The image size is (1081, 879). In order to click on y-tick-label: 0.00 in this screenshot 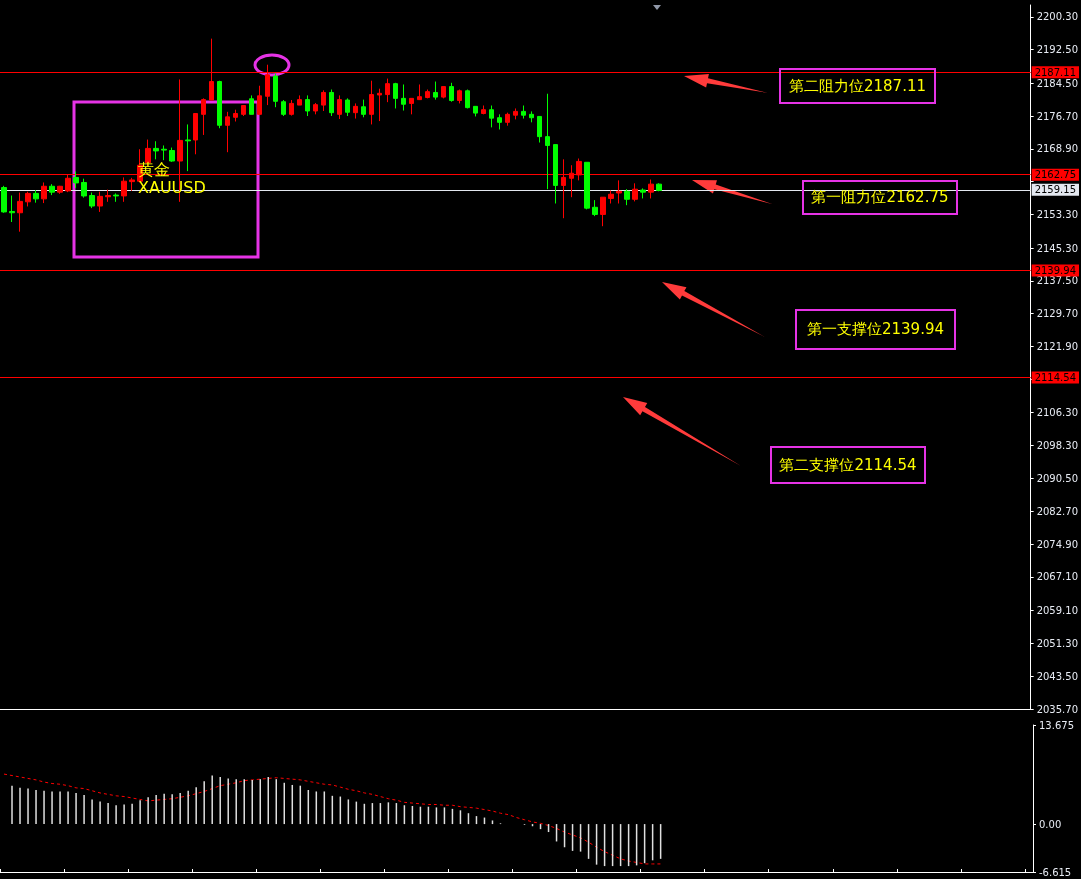, I will do `click(1050, 824)`.